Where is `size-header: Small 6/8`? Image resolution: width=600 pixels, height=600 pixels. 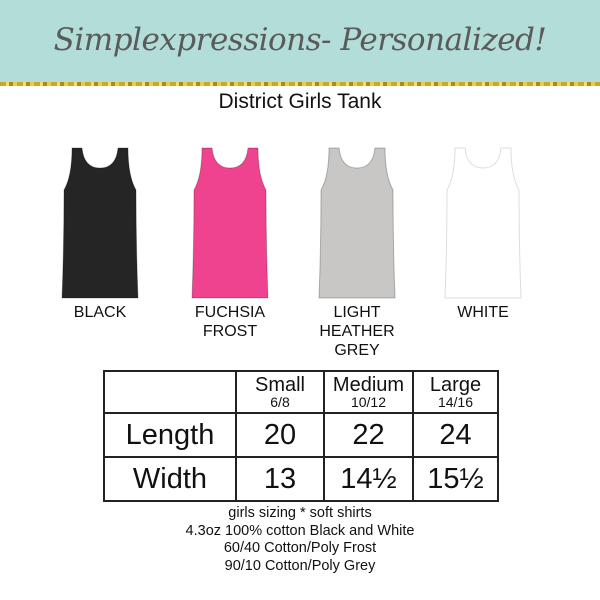
size-header: Small 6/8 is located at coordinates (280, 392).